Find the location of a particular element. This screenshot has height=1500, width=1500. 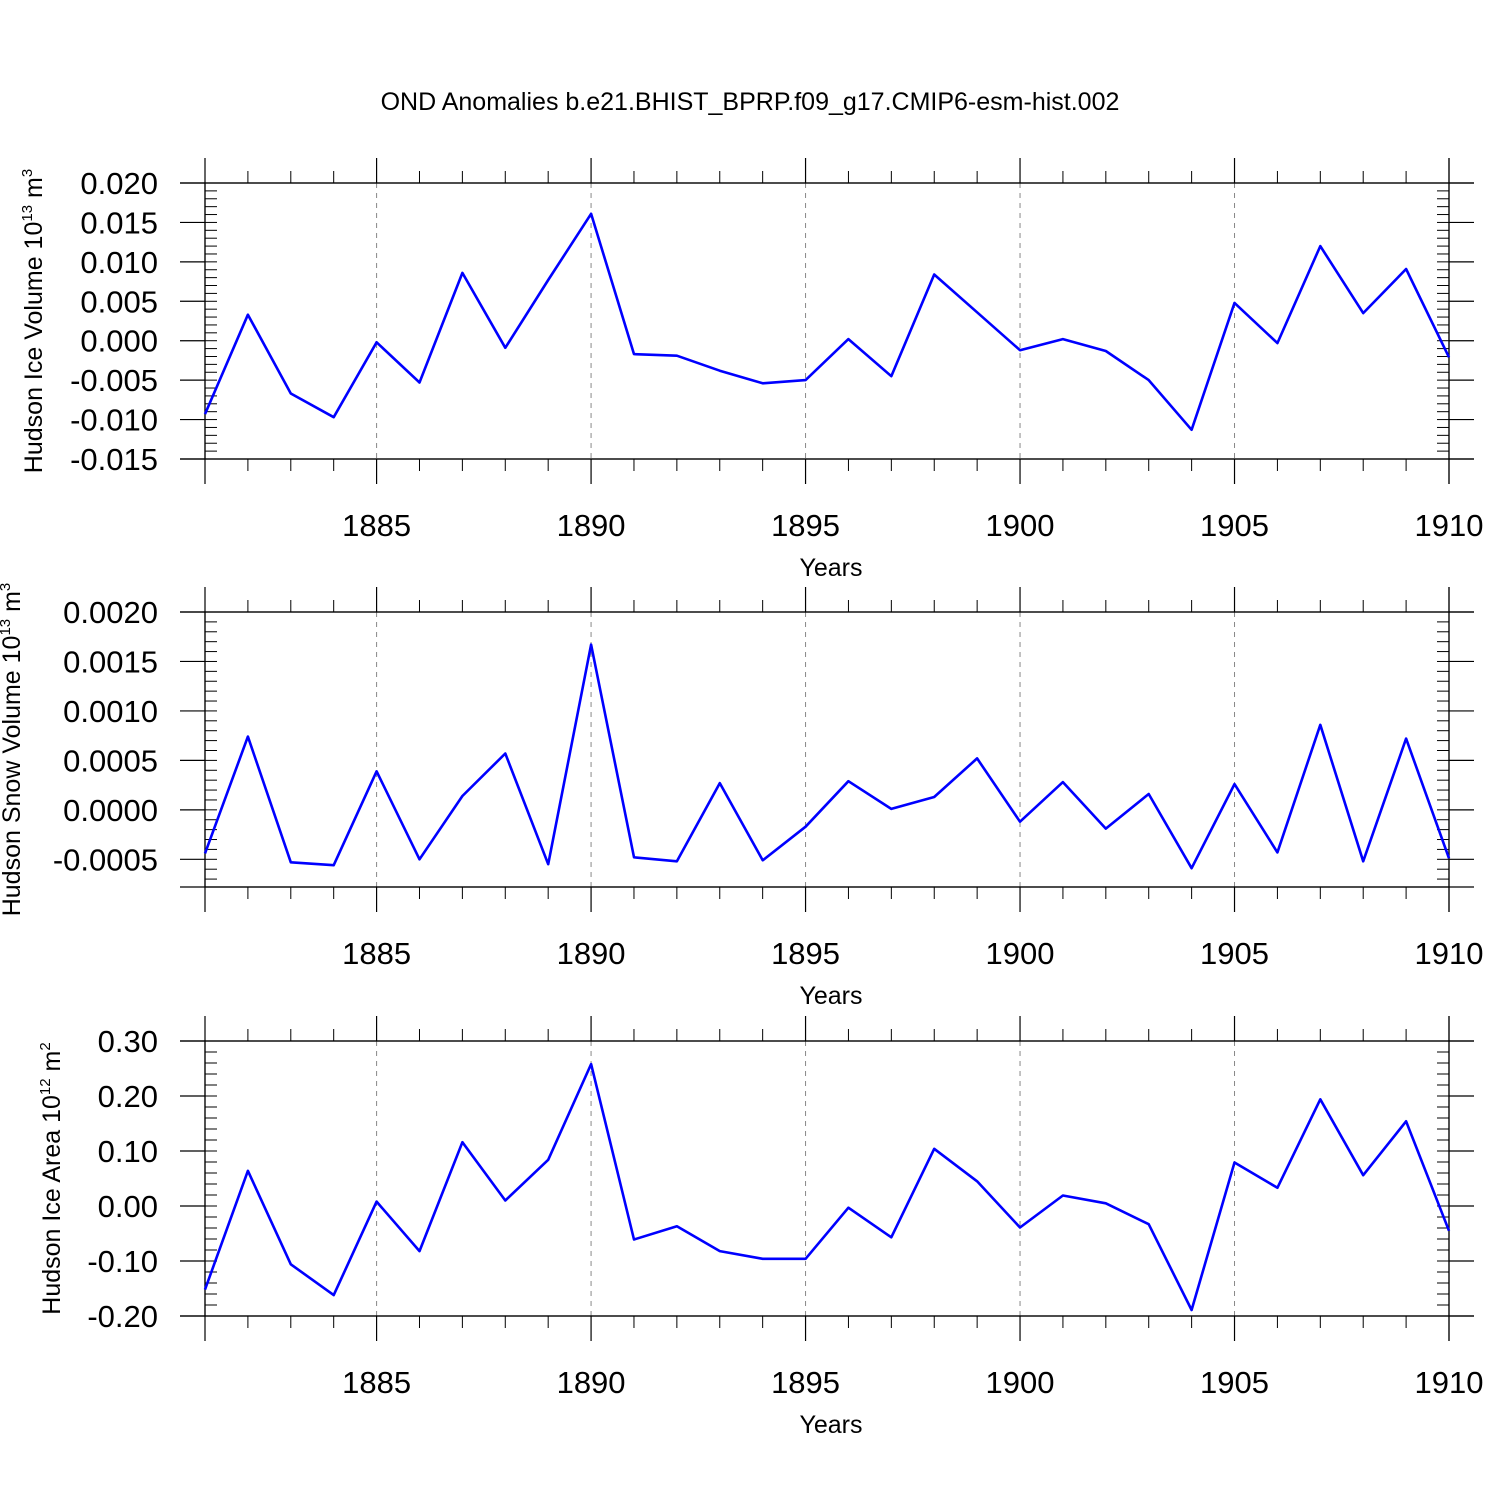

y-tick-label: -0.20 is located at coordinates (122, 1316).